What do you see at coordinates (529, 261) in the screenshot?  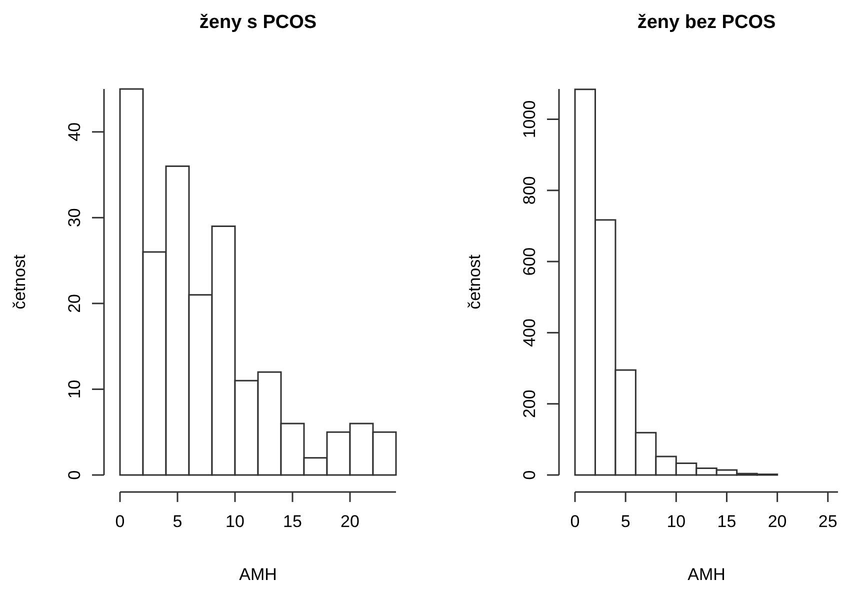 I see `y-tick-label: 600` at bounding box center [529, 261].